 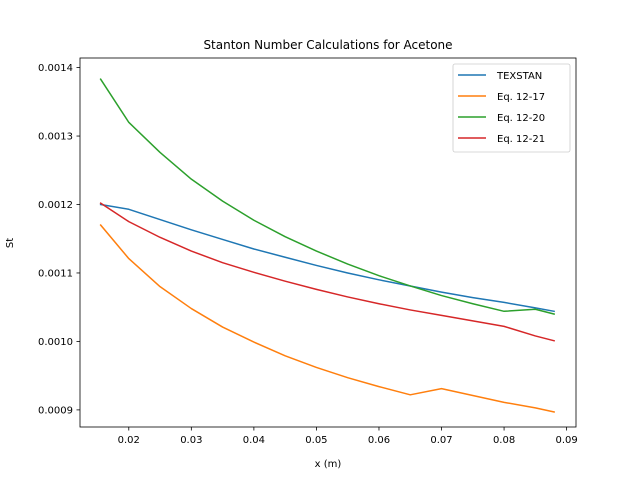 I want to click on legend-label-2: Eq. 12-20, so click(x=521, y=118).